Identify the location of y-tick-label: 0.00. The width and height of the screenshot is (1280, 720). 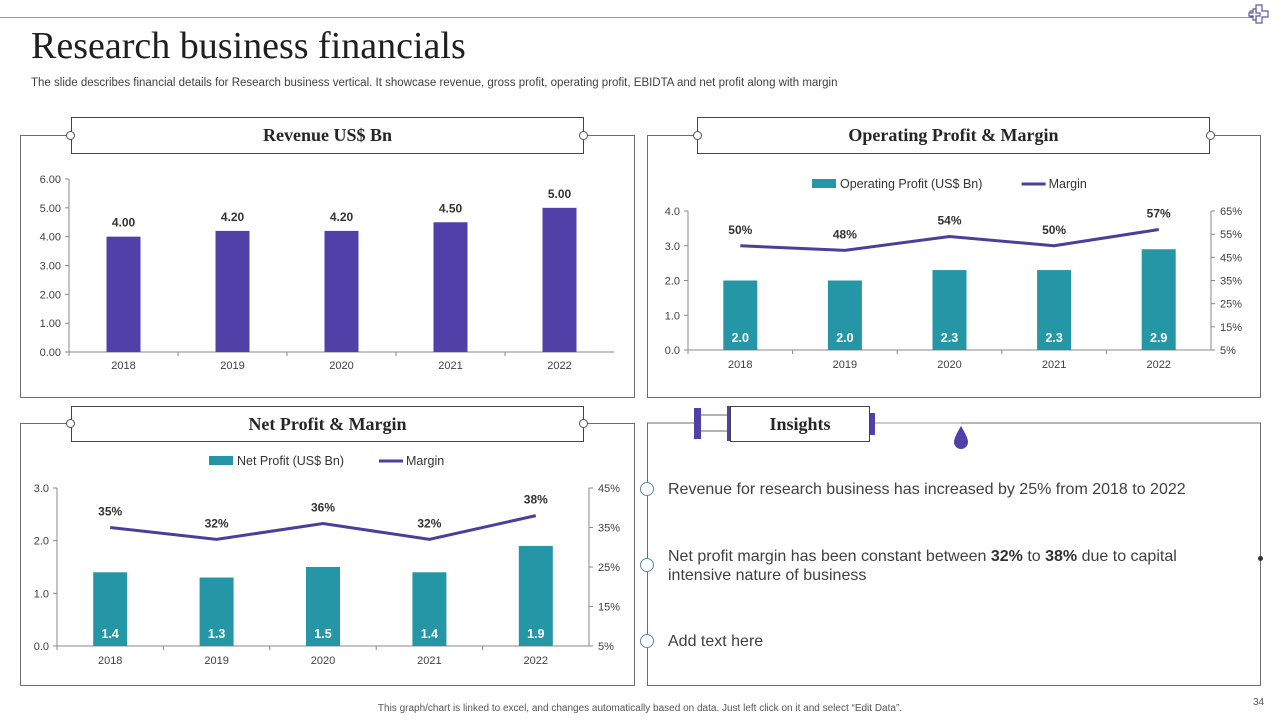
(50, 353).